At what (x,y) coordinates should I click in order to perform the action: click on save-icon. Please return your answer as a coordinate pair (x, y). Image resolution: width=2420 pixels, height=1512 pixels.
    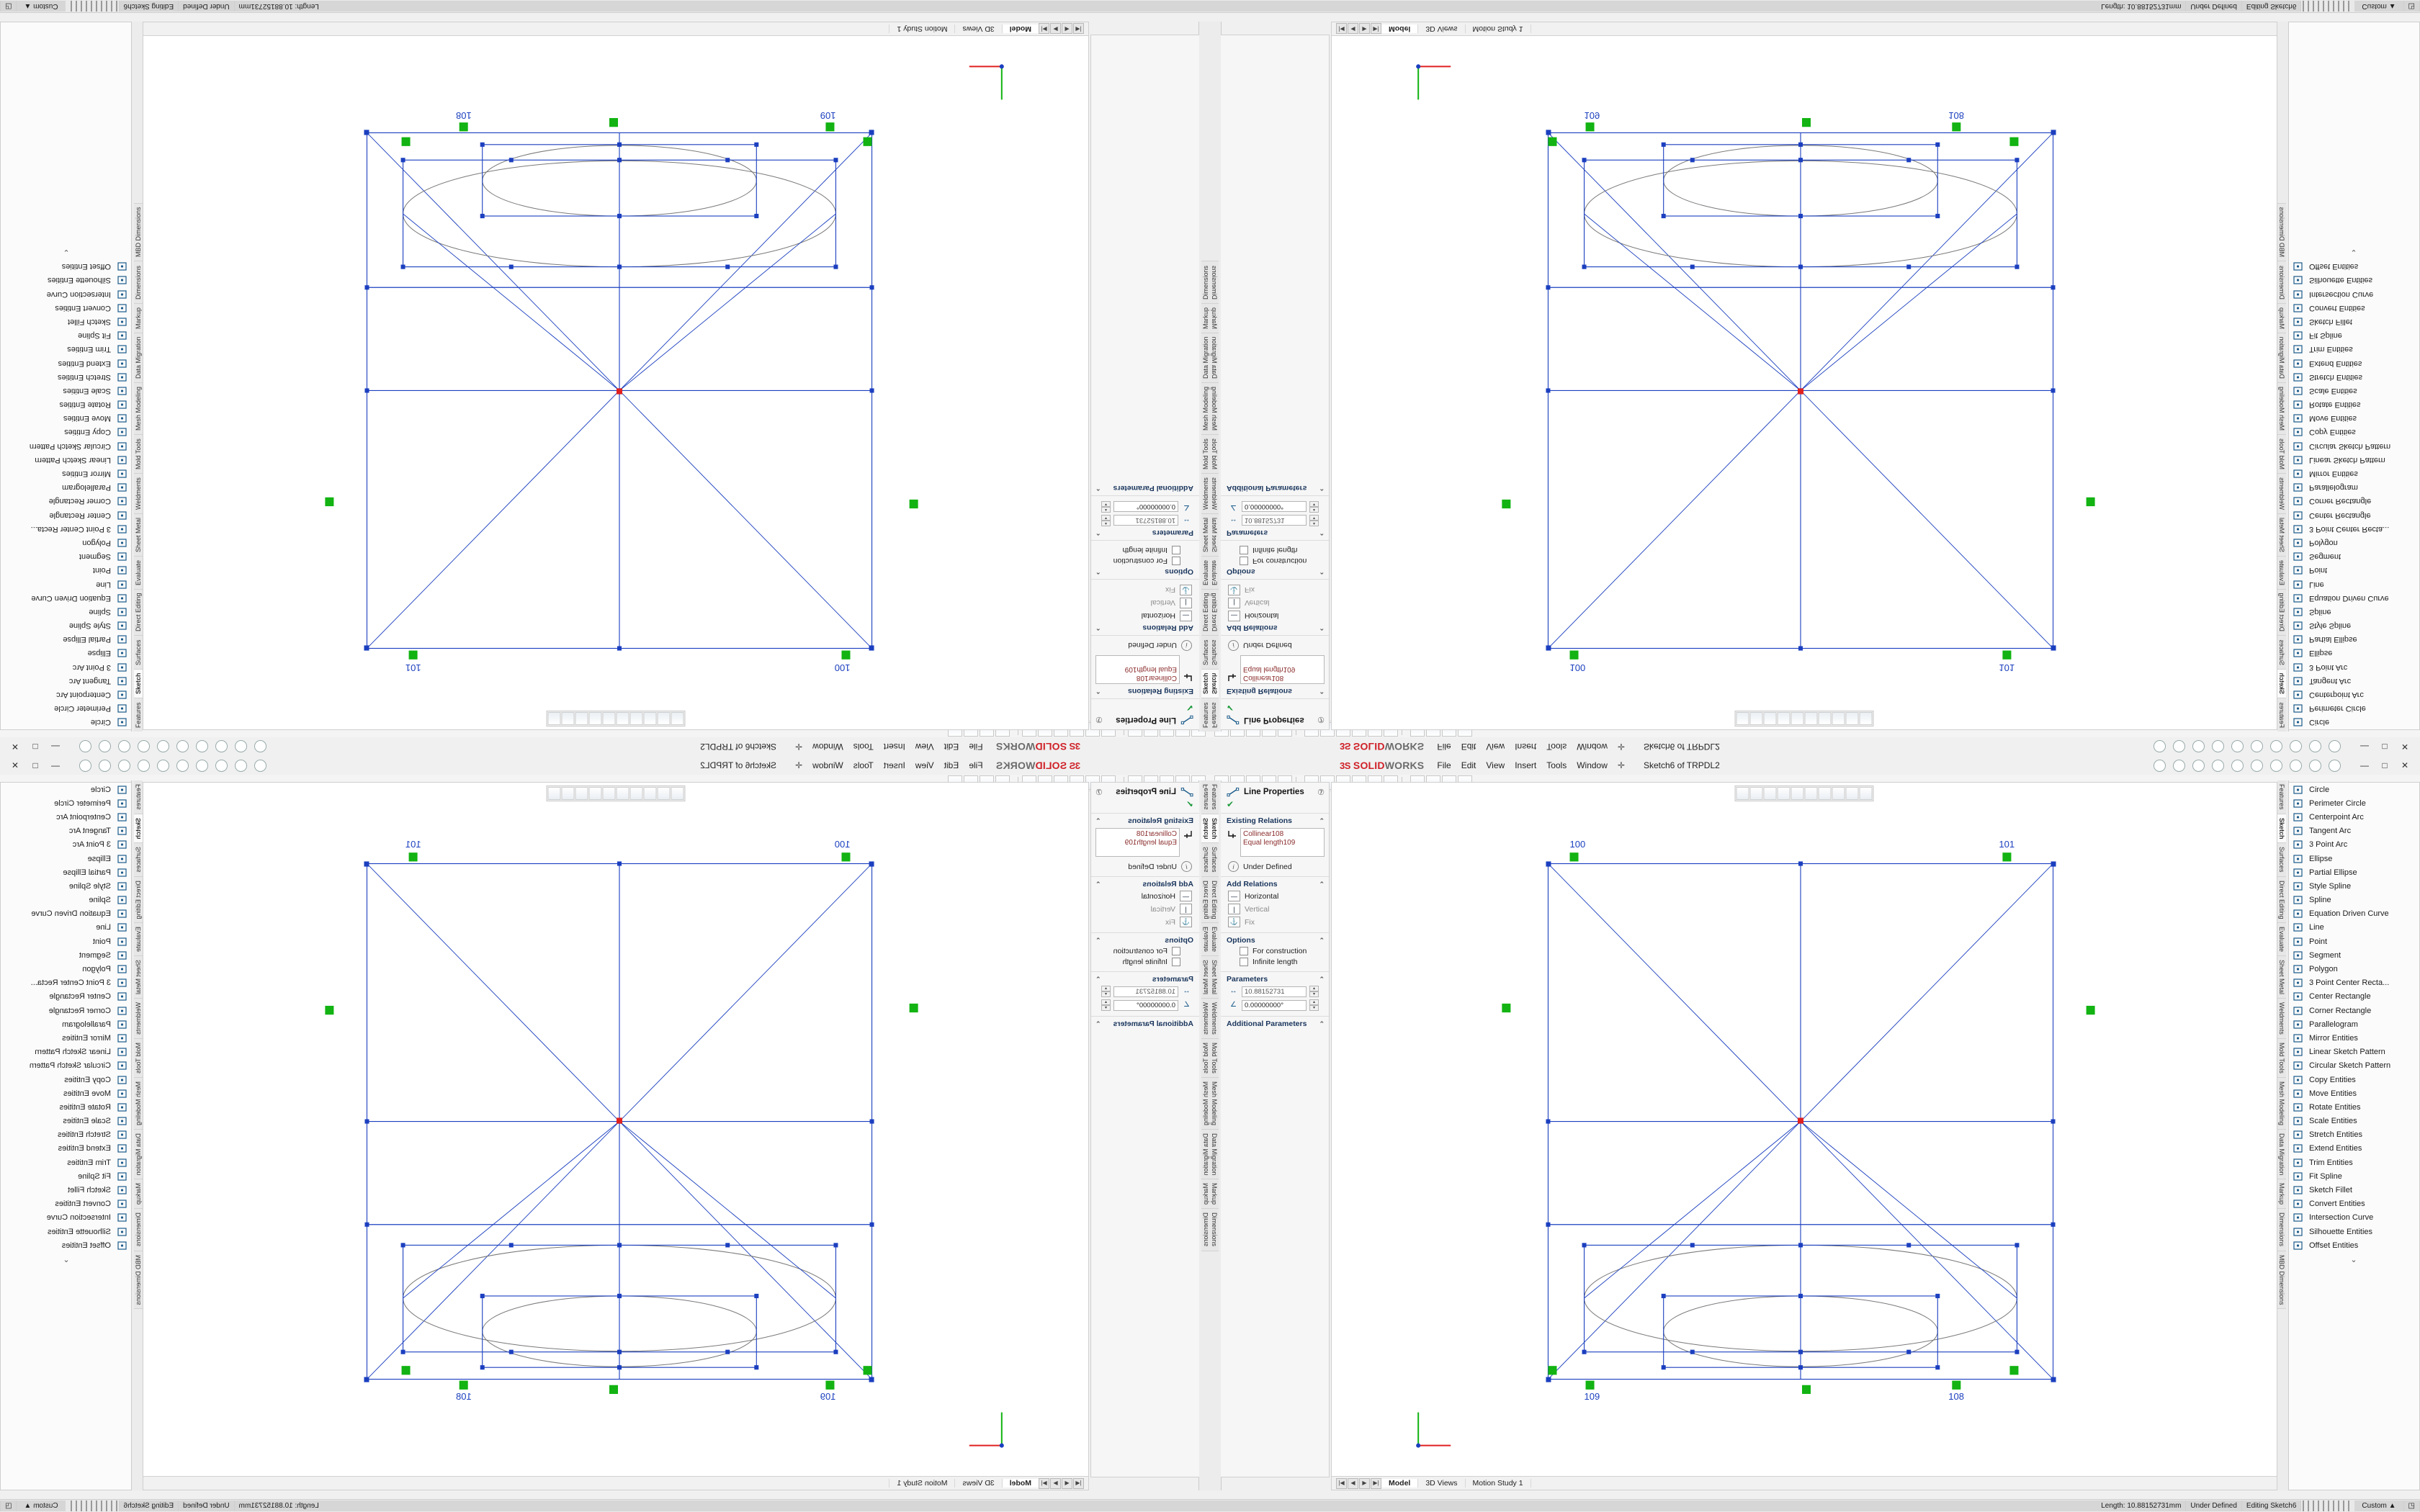
    Looking at the image, I should click on (222, 746).